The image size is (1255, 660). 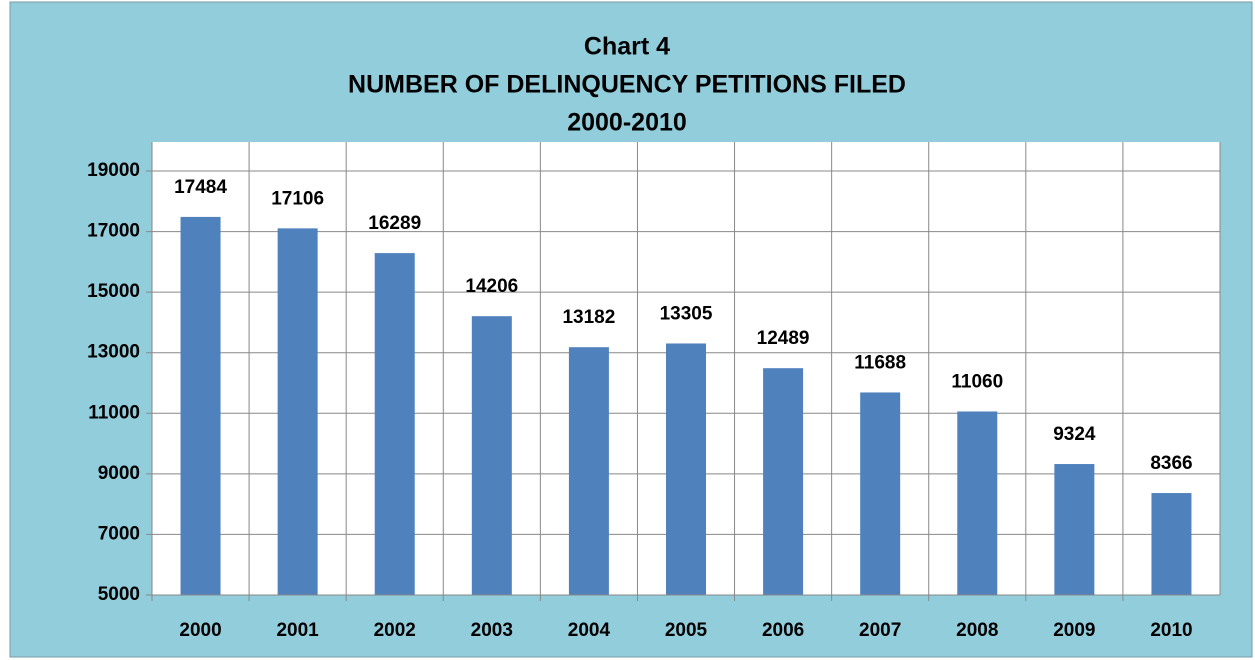 I want to click on data-label: 17484, so click(x=200, y=187).